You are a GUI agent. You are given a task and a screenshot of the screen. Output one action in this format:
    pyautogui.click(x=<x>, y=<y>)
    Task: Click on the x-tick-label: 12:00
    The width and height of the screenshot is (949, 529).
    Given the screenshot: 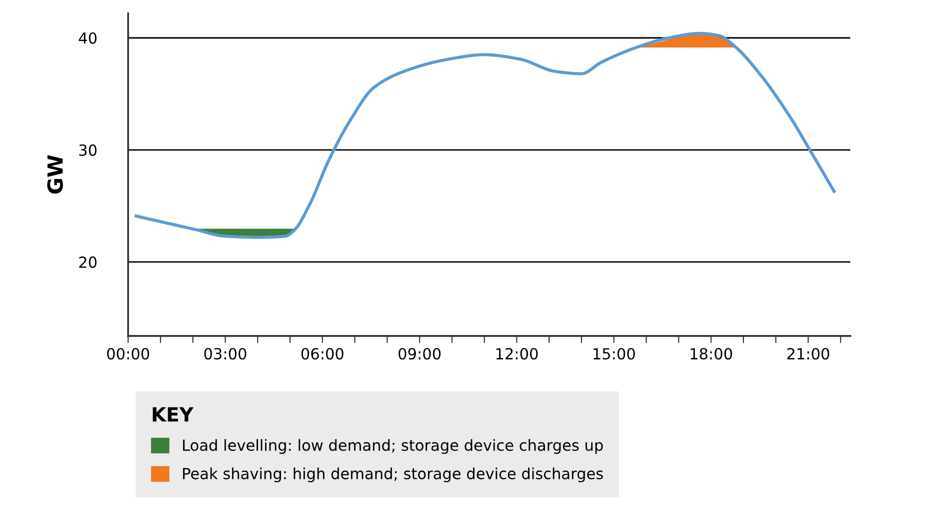 What is the action you would take?
    pyautogui.click(x=517, y=354)
    